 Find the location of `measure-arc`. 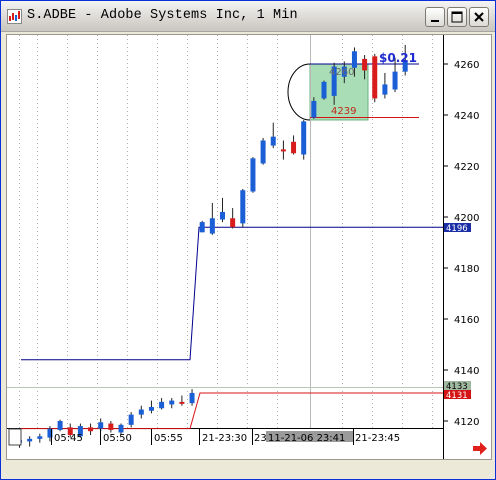

measure-arc is located at coordinates (299, 92).